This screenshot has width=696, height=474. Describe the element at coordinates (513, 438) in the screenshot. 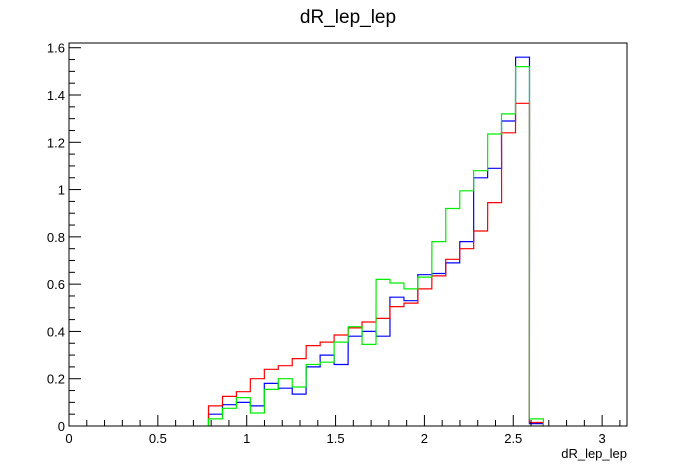

I see `x-tick-label: 2.5` at that location.